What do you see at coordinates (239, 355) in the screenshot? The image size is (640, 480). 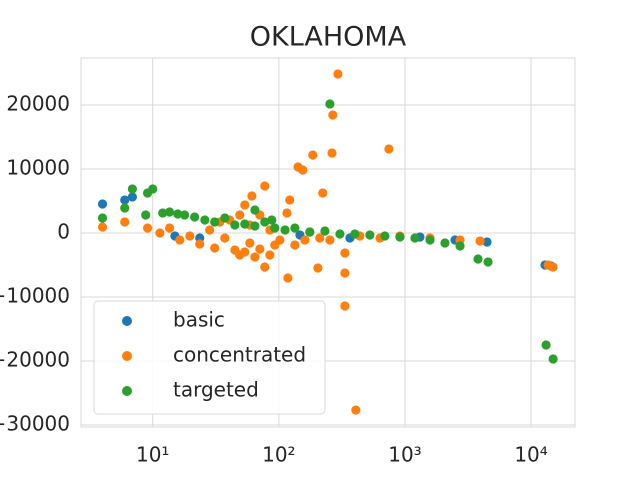 I see `legend-label: concentrated` at bounding box center [239, 355].